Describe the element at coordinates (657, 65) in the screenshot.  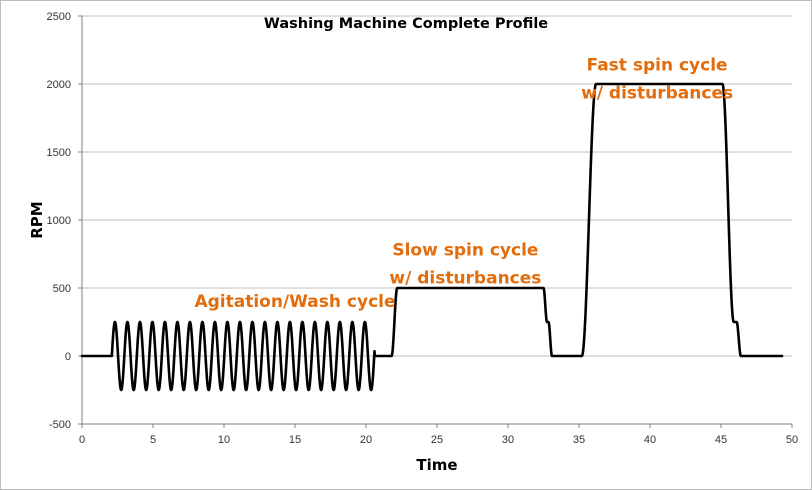
I see `annotation-line: Fast spin cycle` at that location.